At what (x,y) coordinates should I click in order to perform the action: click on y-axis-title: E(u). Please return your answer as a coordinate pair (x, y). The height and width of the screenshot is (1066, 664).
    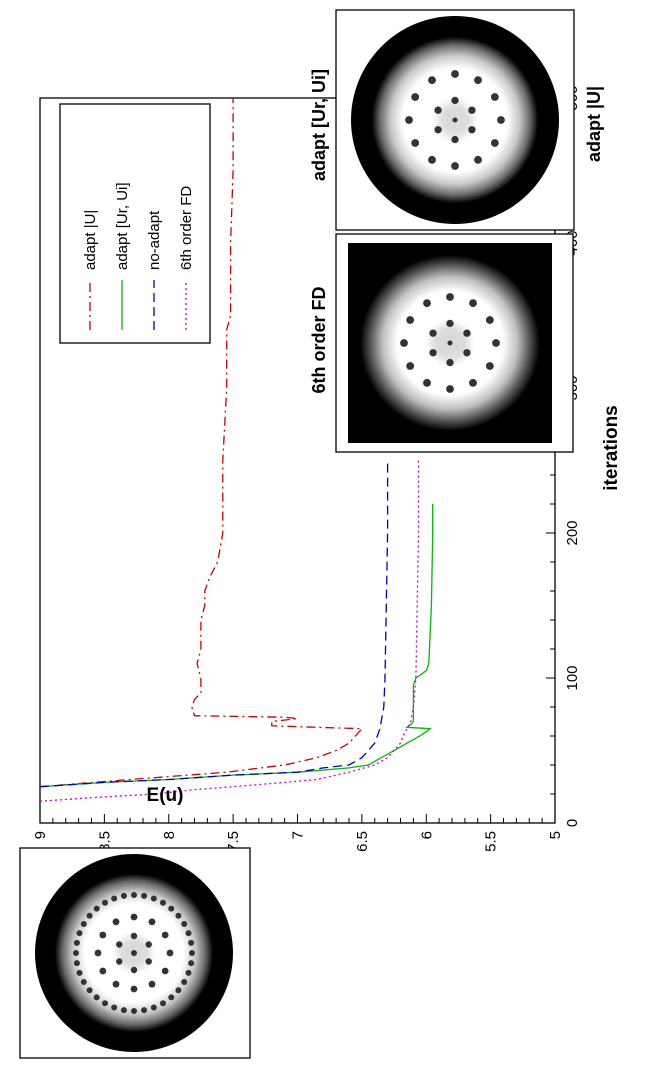
    Looking at the image, I should click on (165, 795).